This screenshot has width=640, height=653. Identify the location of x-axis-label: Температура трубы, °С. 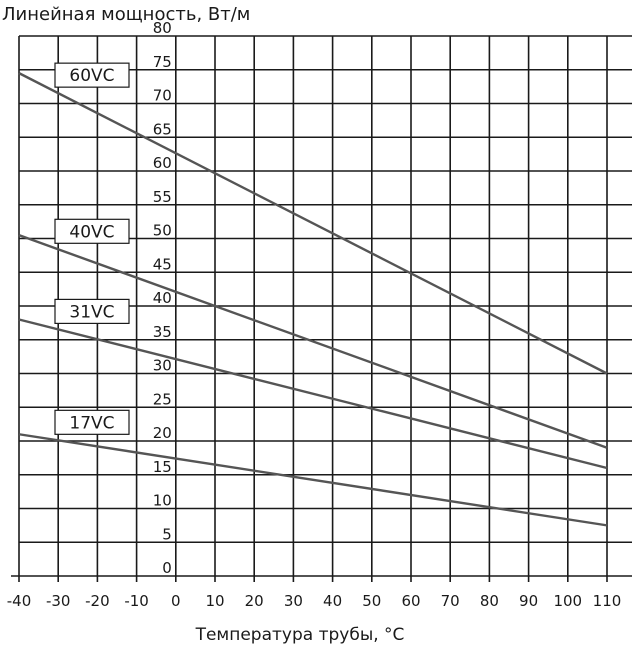
(300, 635).